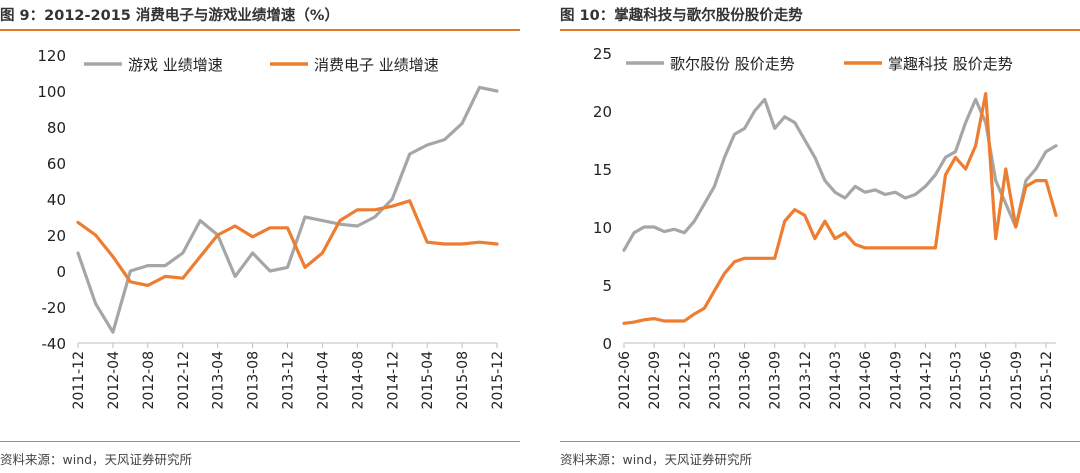  I want to click on legend-label: 消费电子 业绩增速, so click(376, 65).